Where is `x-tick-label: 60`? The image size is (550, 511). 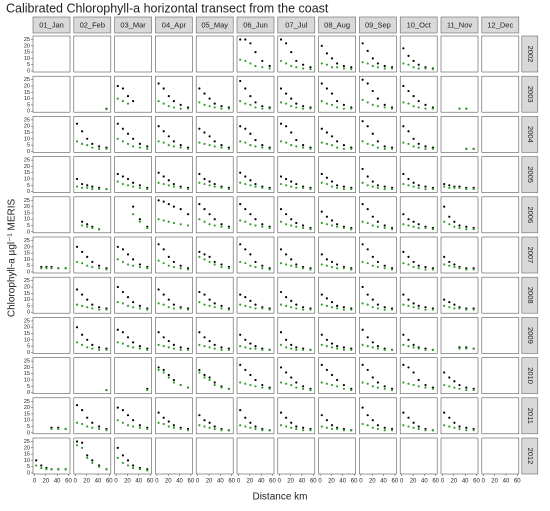 x-tick-label: 60 is located at coordinates (313, 482).